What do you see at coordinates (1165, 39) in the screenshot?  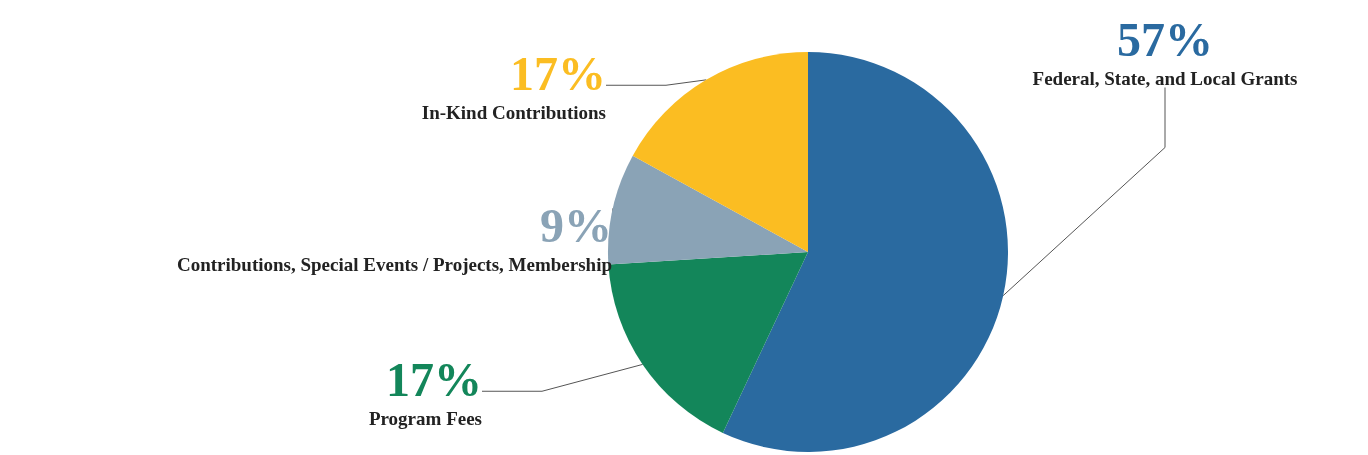 I see `data-label: 57%` at bounding box center [1165, 39].